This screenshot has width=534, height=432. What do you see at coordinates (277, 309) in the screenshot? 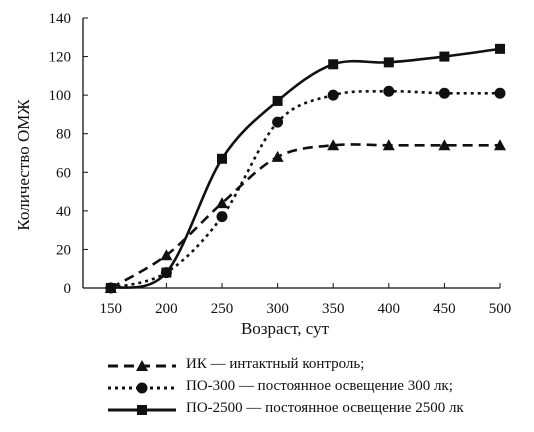
I see `x-tick-label: 300` at bounding box center [277, 309].